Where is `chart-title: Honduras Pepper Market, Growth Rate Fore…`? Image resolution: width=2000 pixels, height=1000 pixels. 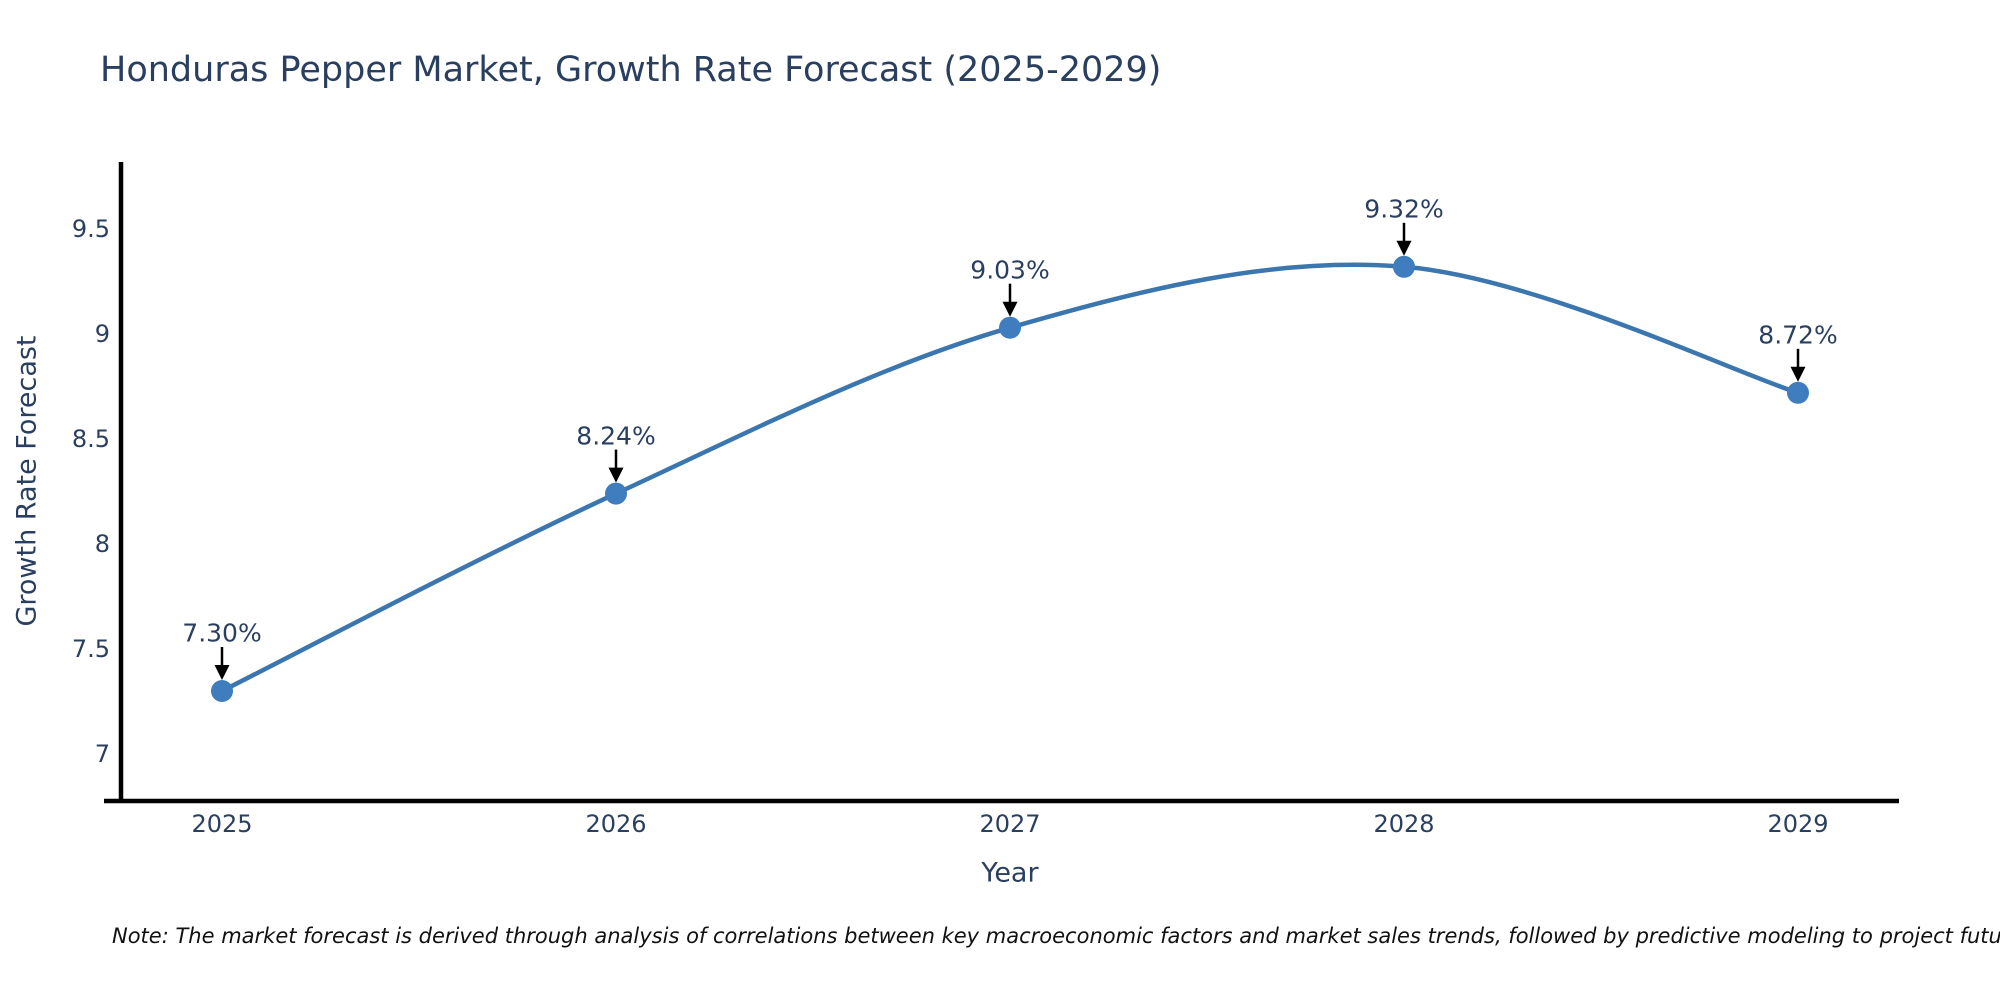 chart-title: Honduras Pepper Market, Growth Rate Fore… is located at coordinates (631, 70).